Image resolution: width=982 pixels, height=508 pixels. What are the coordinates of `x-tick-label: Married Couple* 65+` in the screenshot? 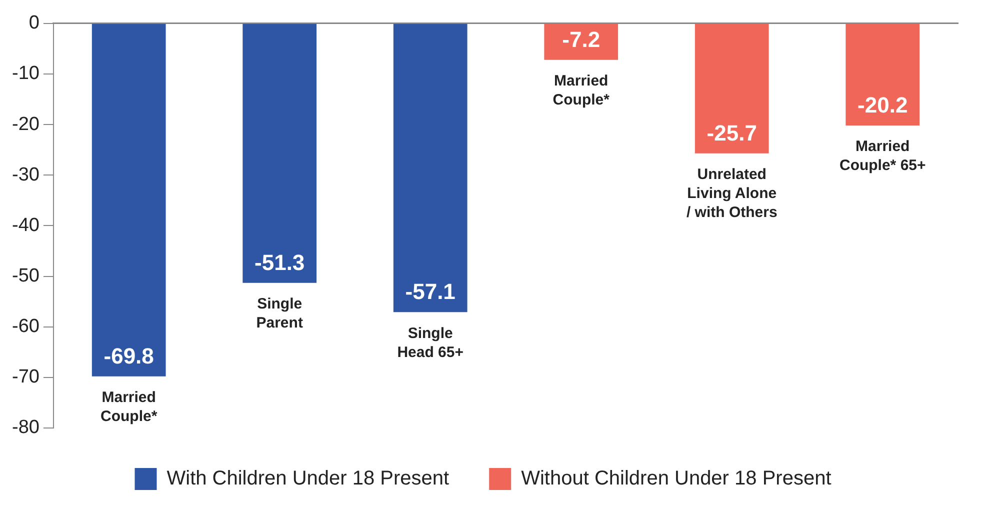 It's located at (882, 156).